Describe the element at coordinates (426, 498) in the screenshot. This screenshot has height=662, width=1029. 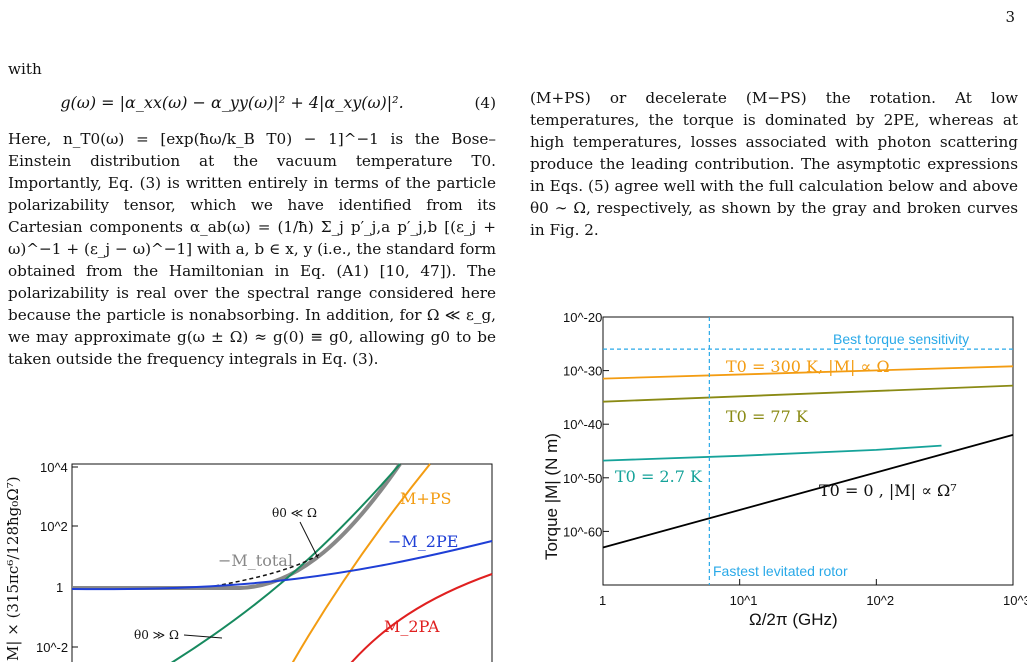
I see `label-m-ps: M+PS` at that location.